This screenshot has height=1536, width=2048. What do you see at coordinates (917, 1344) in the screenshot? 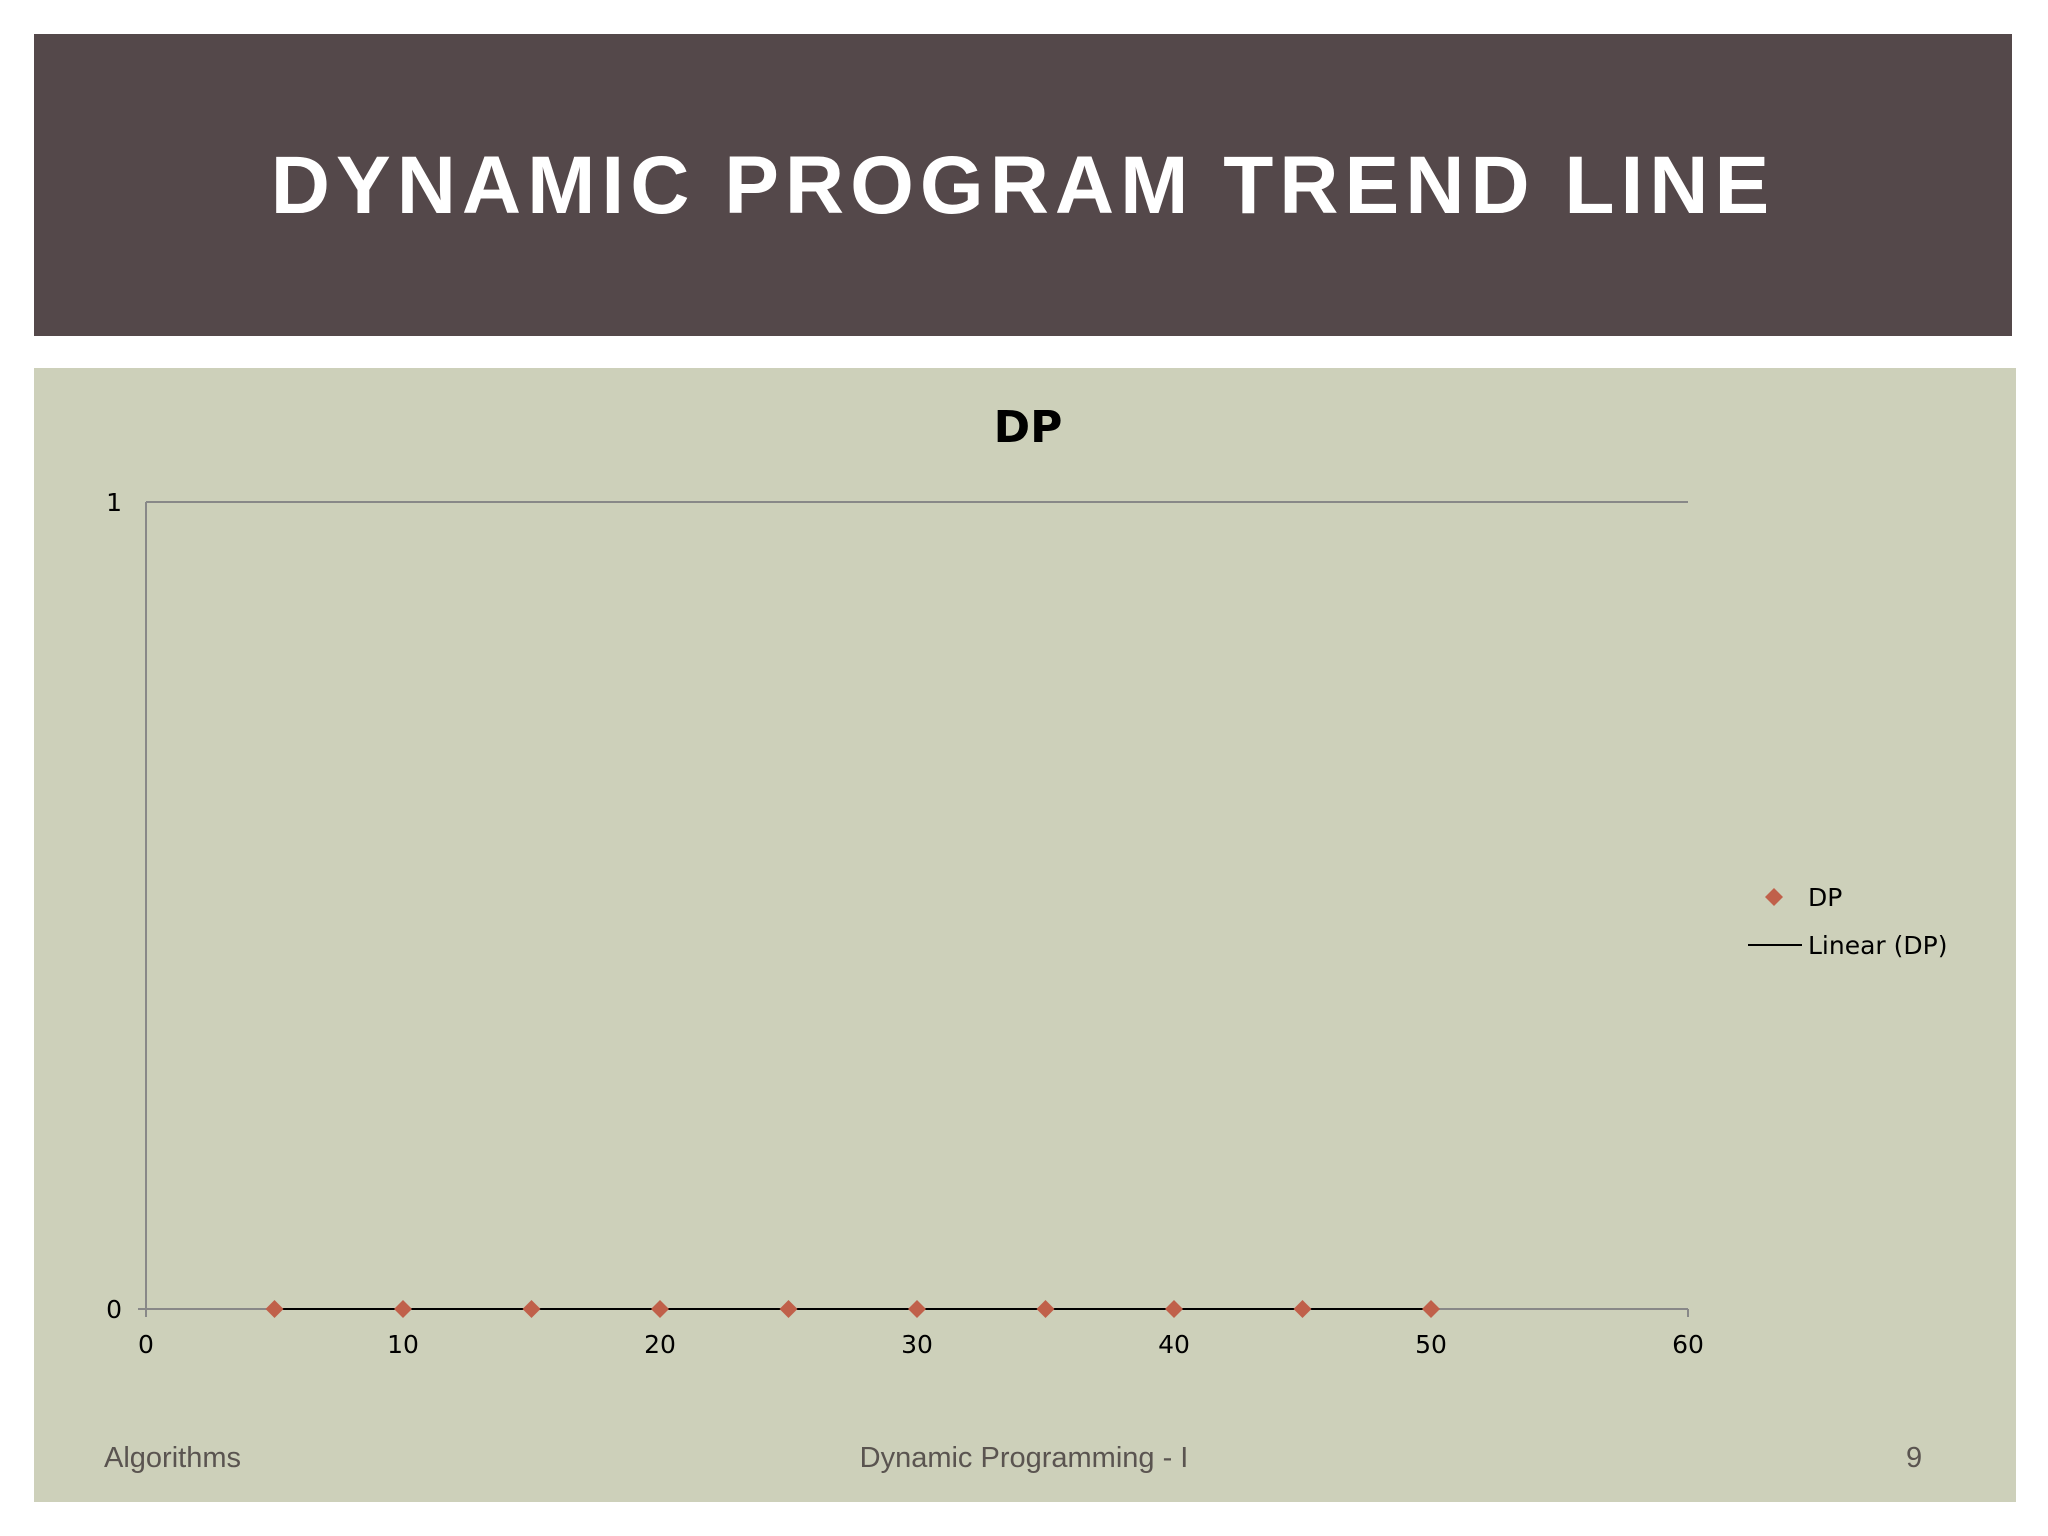
I see `x-tick-label: 30` at bounding box center [917, 1344].